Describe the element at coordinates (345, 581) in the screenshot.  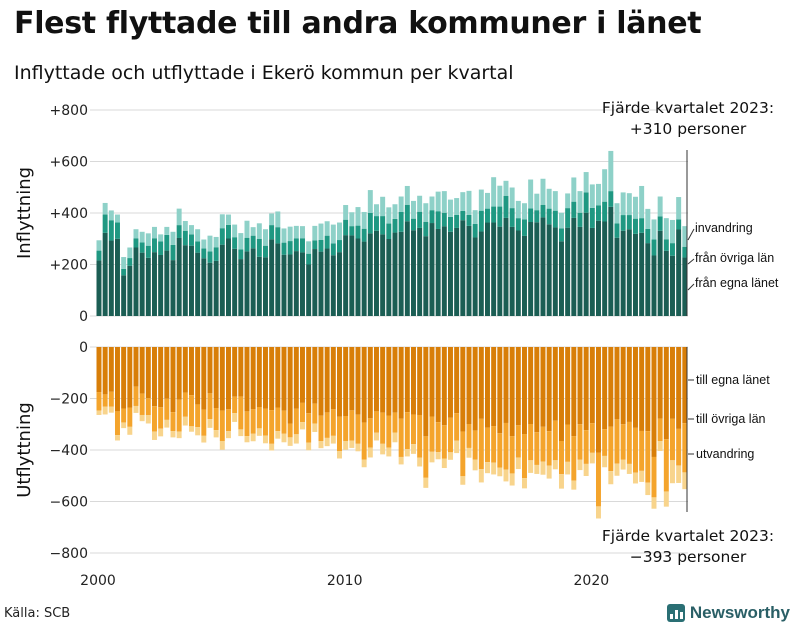
I see `x-tick-label: 2010` at that location.